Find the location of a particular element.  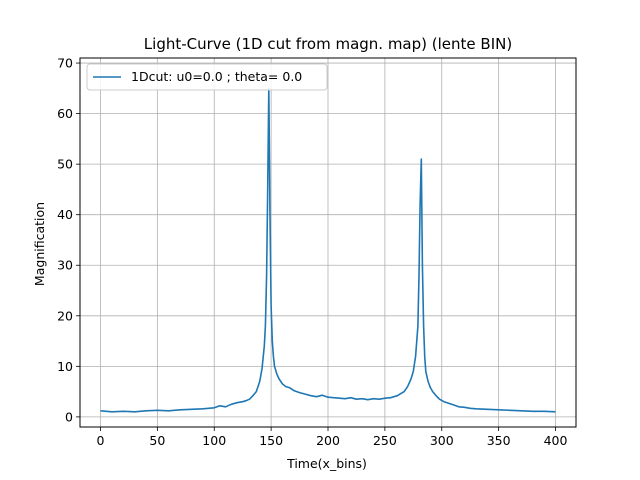

y-tick-label: 60 is located at coordinates (65, 113).